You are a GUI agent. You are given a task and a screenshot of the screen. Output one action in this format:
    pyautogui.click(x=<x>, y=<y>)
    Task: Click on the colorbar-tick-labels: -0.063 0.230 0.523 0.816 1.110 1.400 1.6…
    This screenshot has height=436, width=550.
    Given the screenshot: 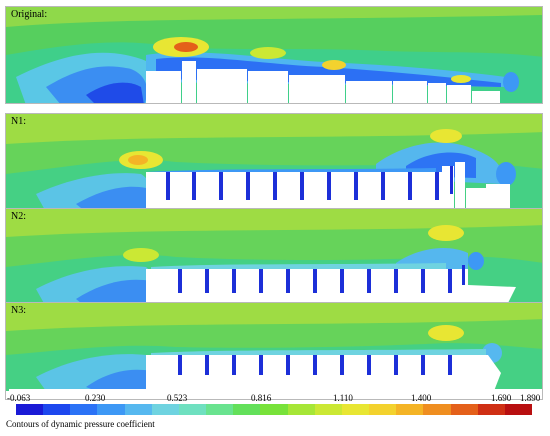 What is the action you would take?
    pyautogui.click(x=274, y=399)
    